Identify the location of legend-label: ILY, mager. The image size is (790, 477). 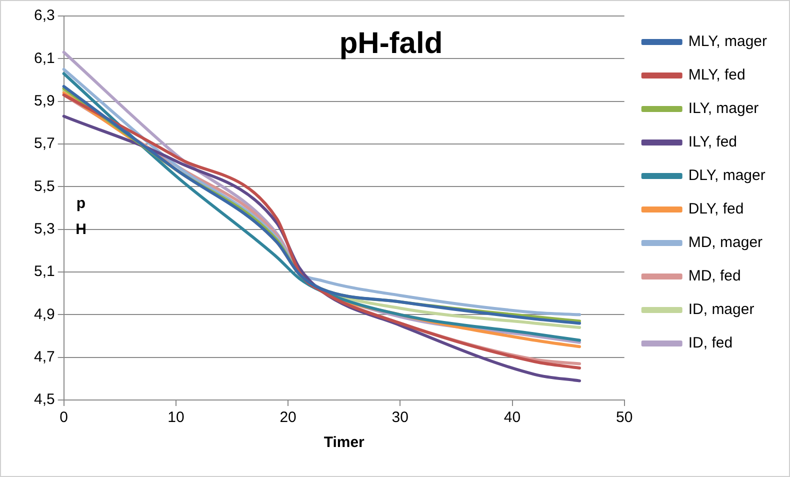
(723, 109).